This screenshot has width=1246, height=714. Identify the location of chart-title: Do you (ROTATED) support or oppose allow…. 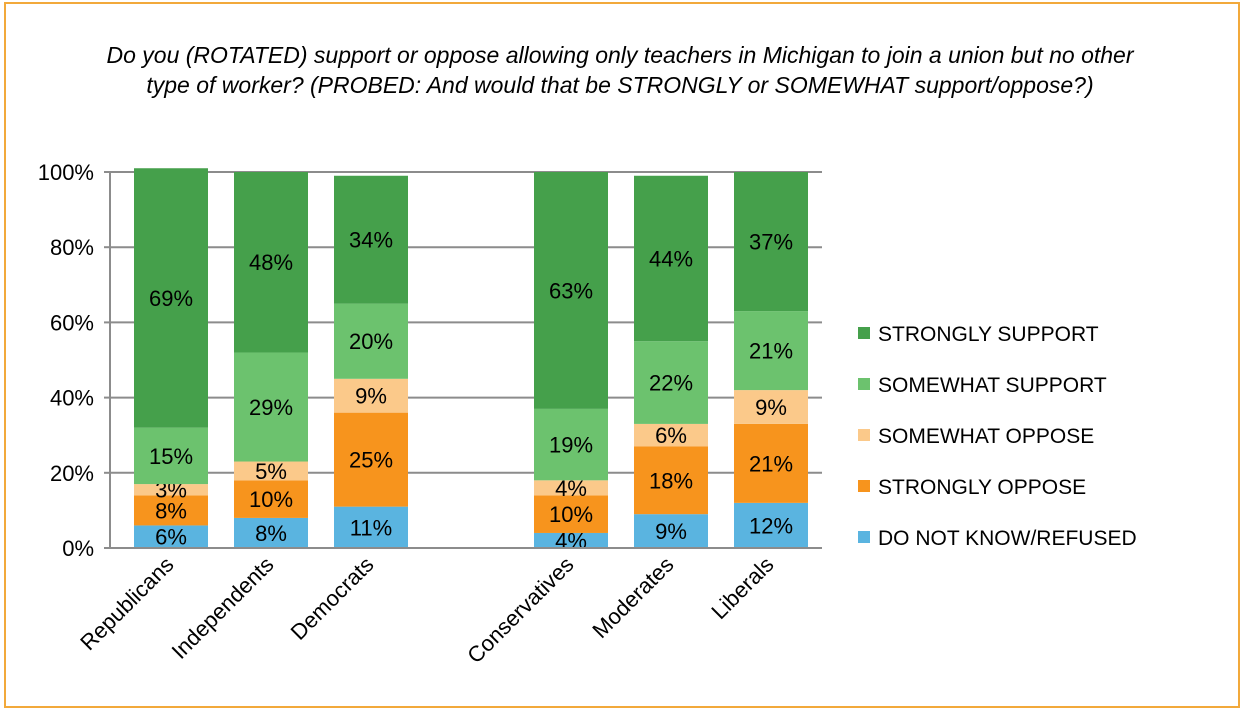
(620, 70).